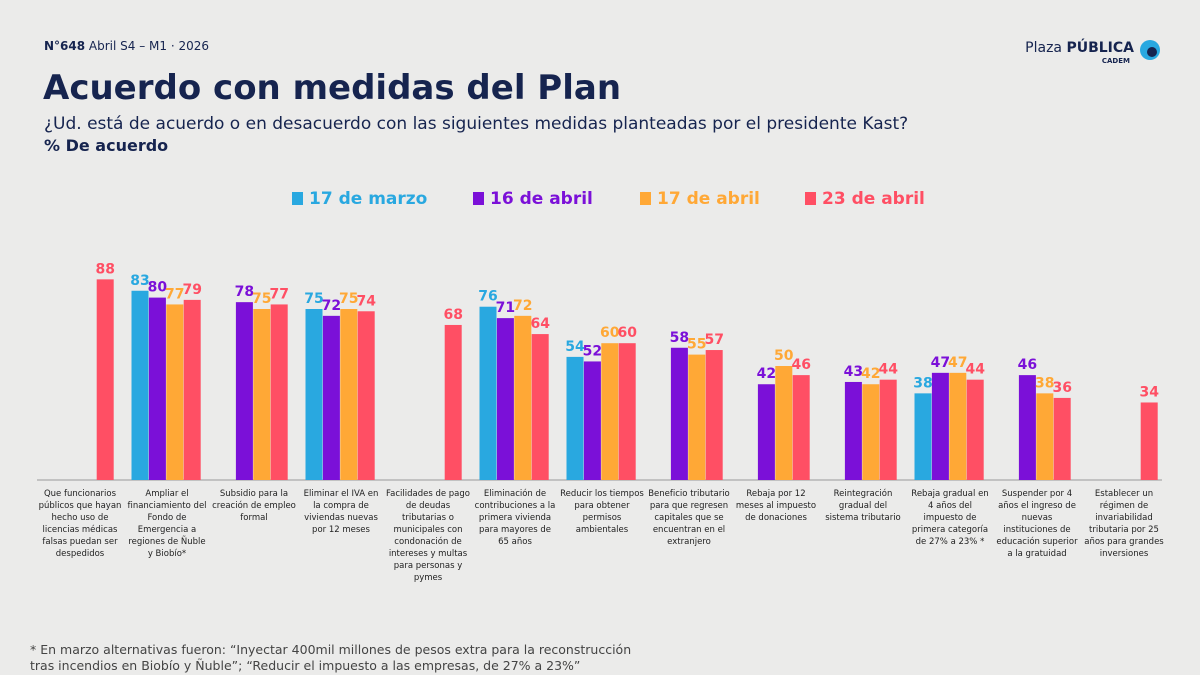 The height and width of the screenshot is (675, 1200). What do you see at coordinates (679, 338) in the screenshot?
I see `value-label: 58` at bounding box center [679, 338].